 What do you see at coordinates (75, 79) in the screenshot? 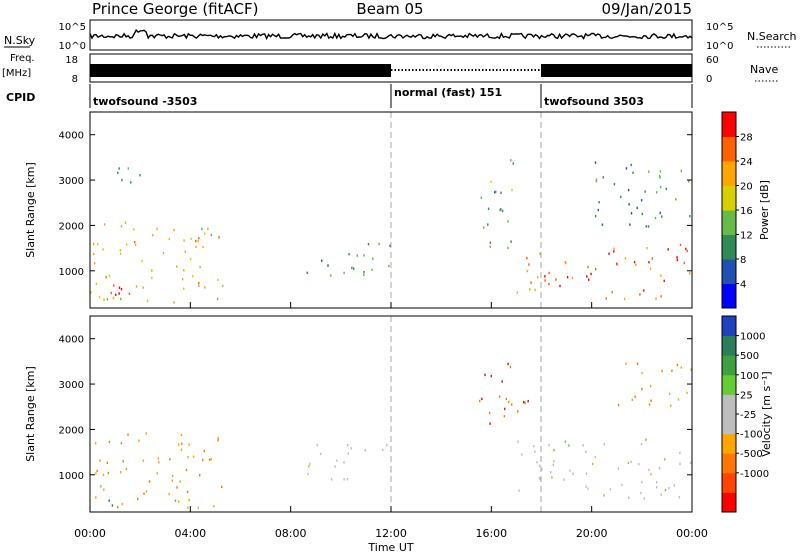
I see `freq-tick-bottom: 8` at bounding box center [75, 79].